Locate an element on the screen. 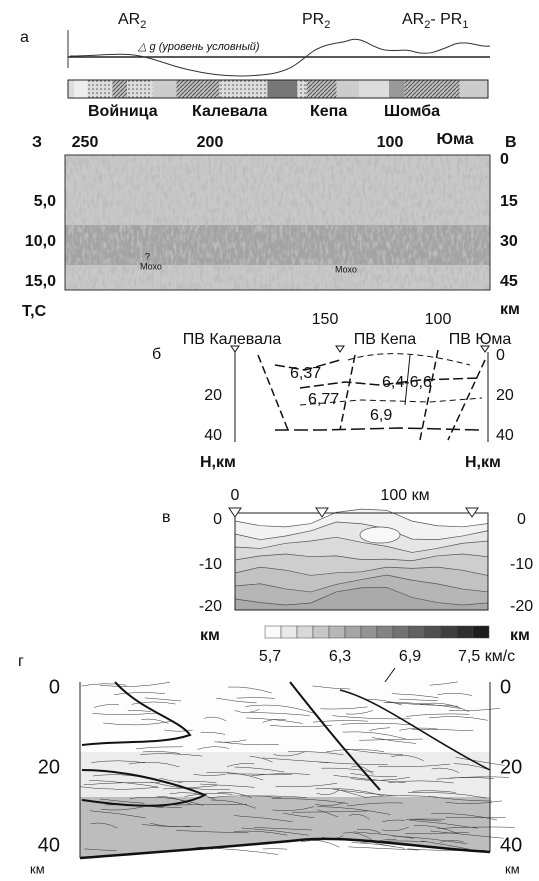 The height and width of the screenshot is (881, 539). seismic-frame is located at coordinates (277, 222).